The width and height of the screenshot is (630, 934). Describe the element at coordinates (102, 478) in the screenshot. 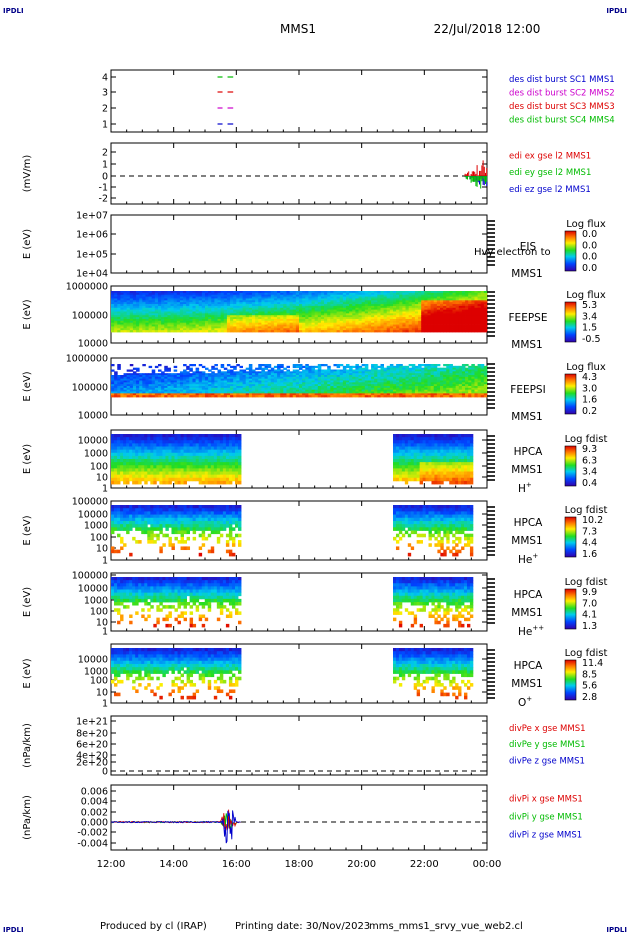

I see `y-tick-label: 10` at that location.